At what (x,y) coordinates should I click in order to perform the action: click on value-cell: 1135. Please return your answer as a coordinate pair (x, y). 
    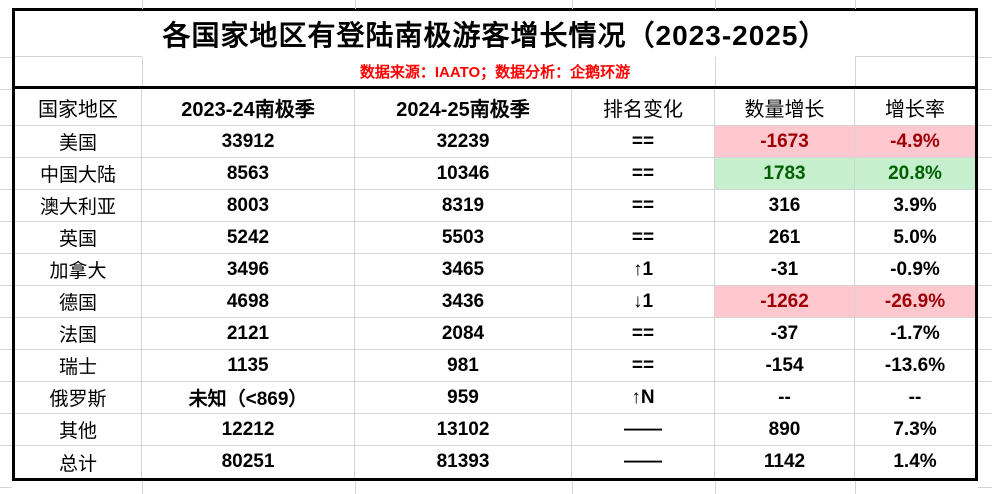
    Looking at the image, I should click on (248, 366).